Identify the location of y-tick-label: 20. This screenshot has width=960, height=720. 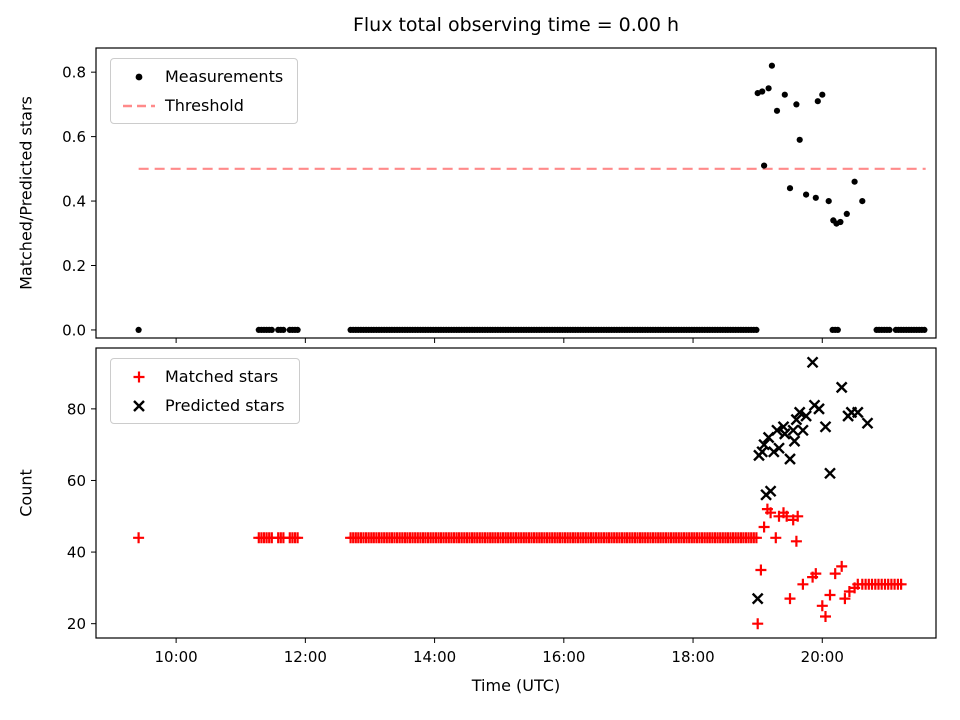
(76, 624).